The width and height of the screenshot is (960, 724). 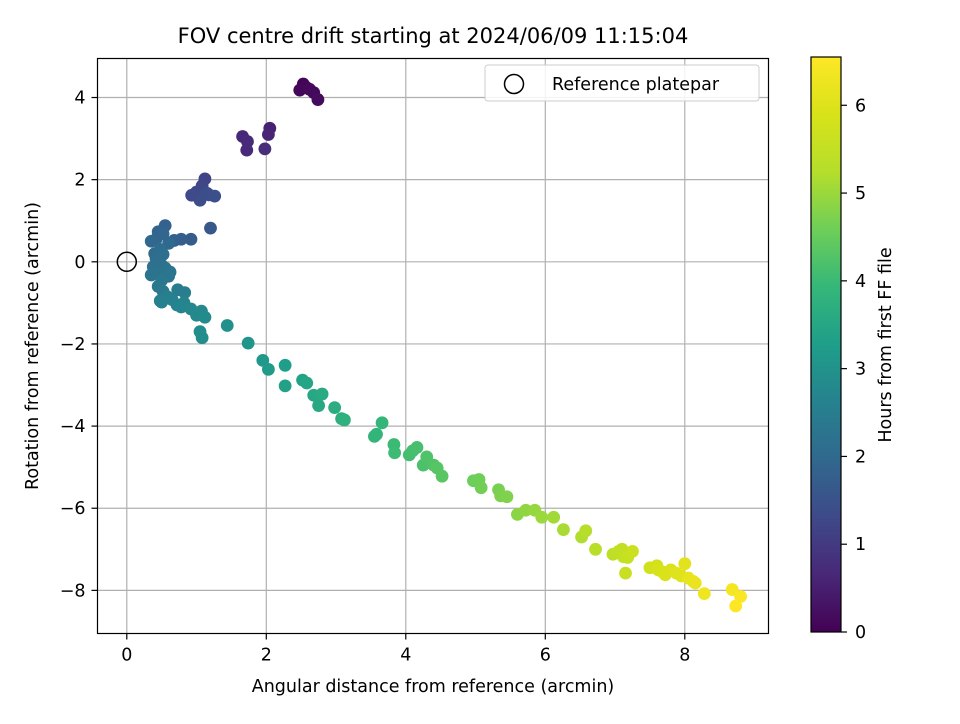 What do you see at coordinates (79, 263) in the screenshot?
I see `y-tick-label: 0` at bounding box center [79, 263].